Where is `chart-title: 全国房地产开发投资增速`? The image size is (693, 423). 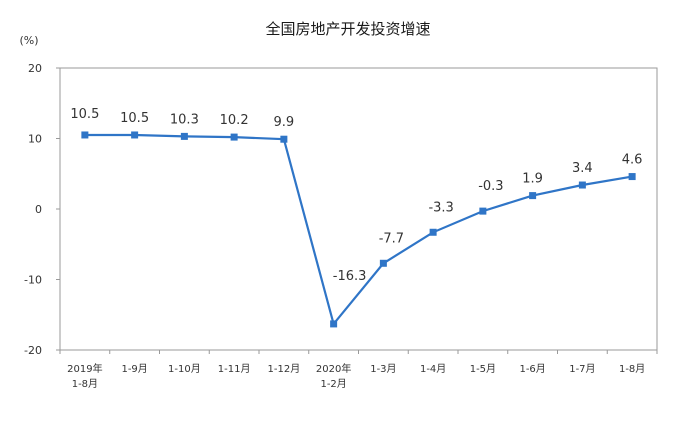
chart-title: 全国房地产开发投资增速 is located at coordinates (347, 29).